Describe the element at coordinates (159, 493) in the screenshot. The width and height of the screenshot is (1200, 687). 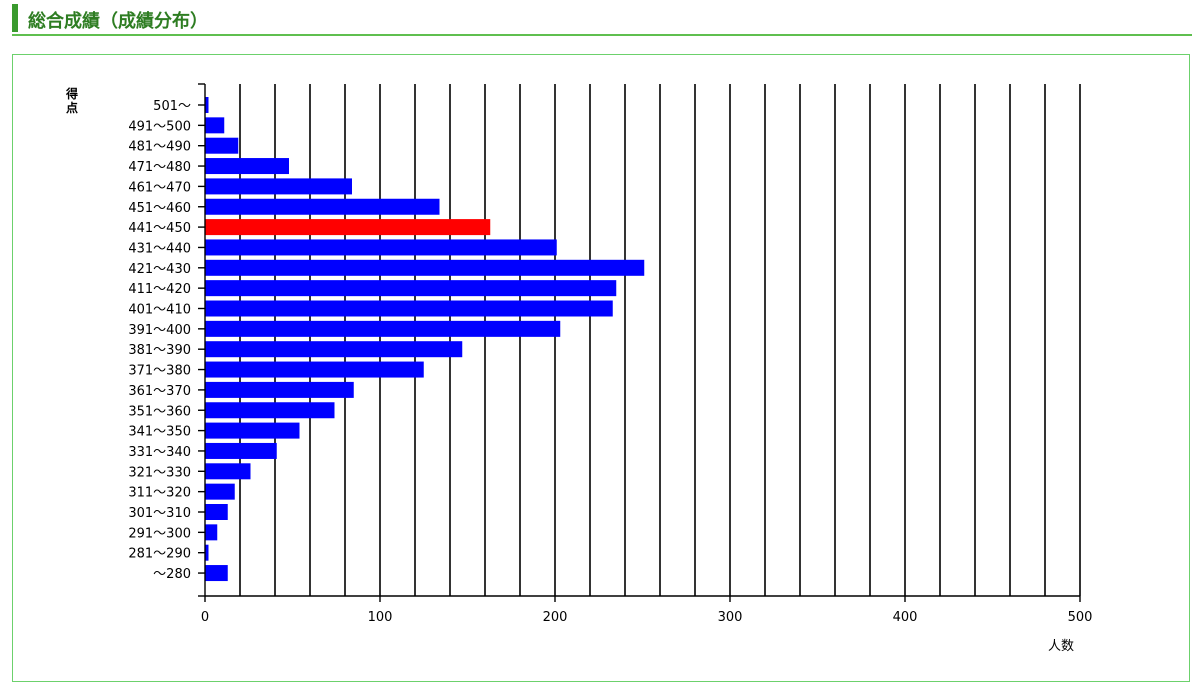
I see `y-tick-label: 311〜320` at that location.